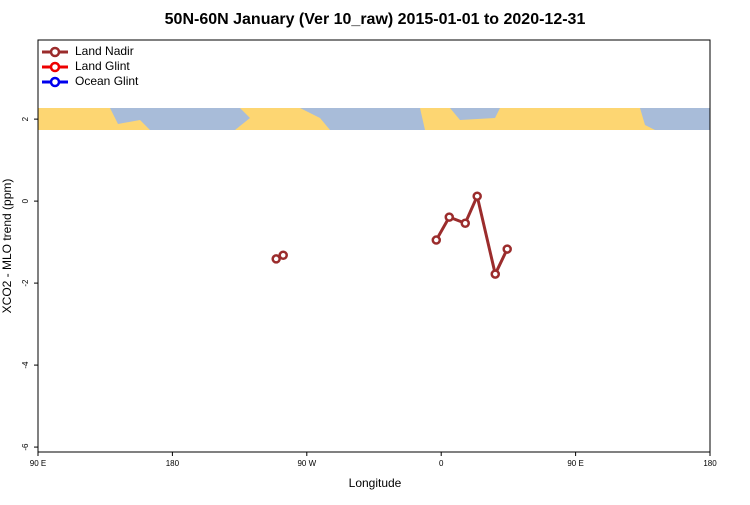  I want to click on y-axis-label: XCO2 - MLO trend (ppm), so click(7, 246).